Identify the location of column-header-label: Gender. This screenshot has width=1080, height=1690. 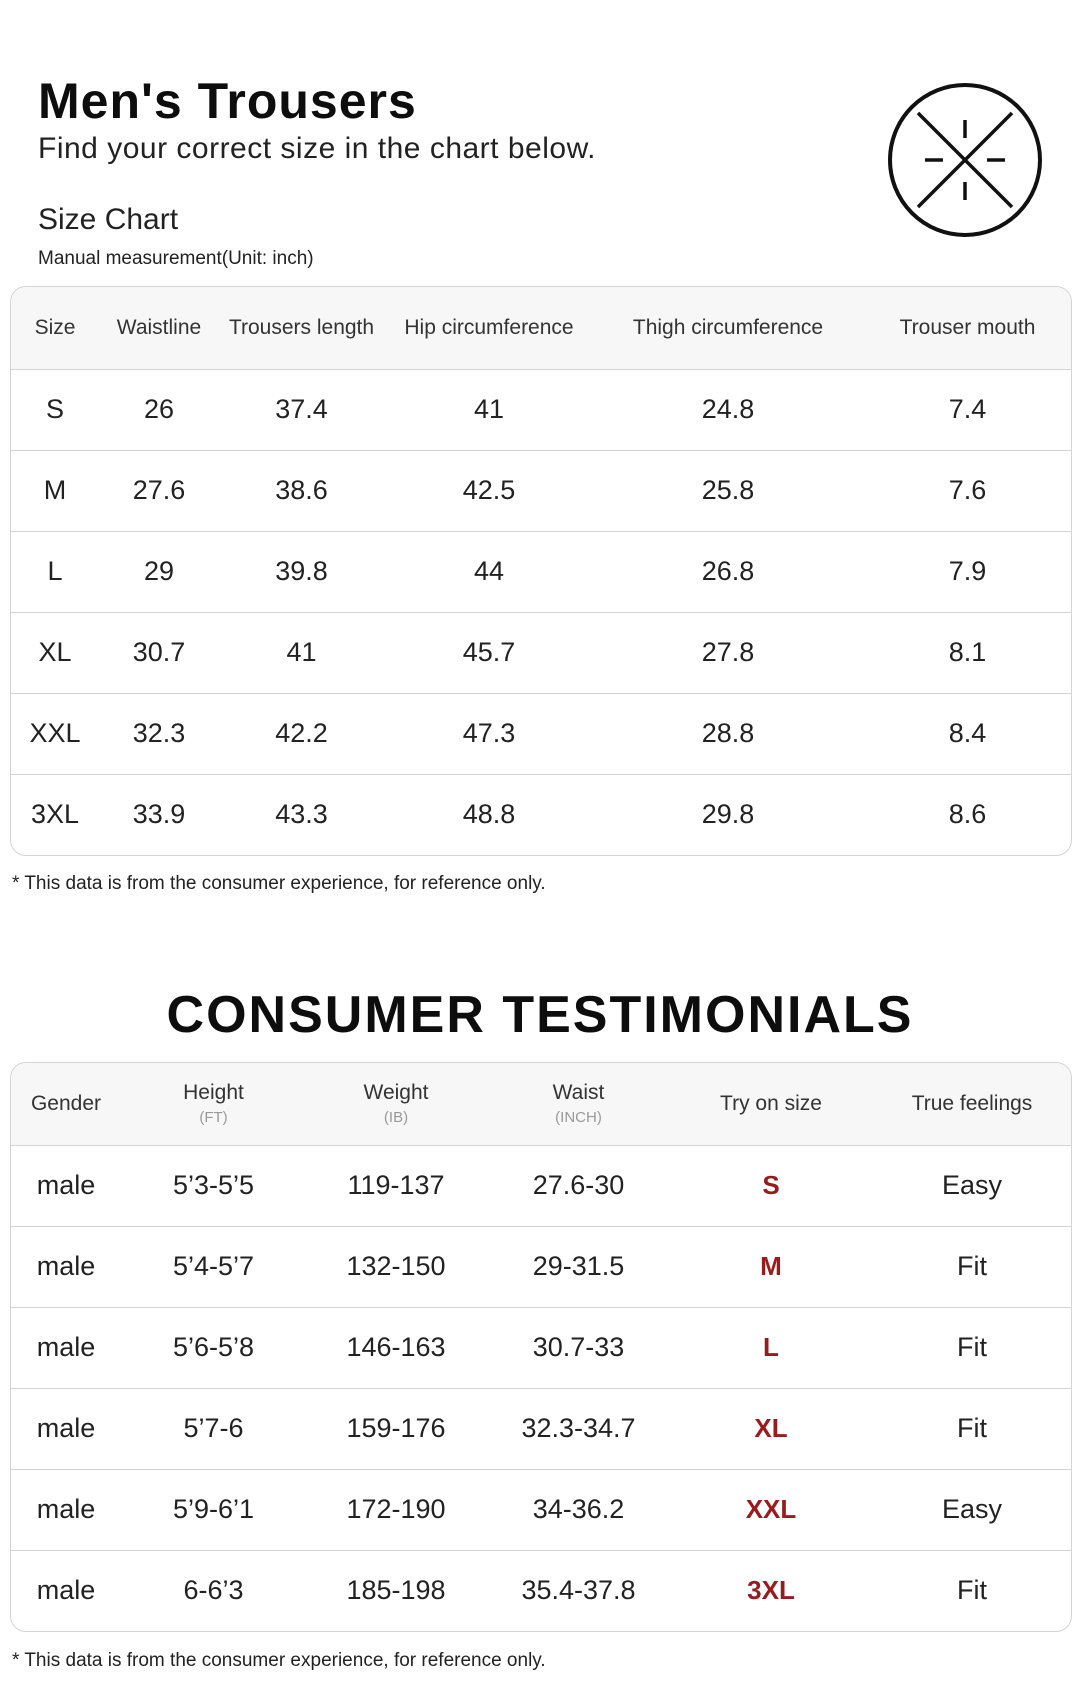
(66, 1103).